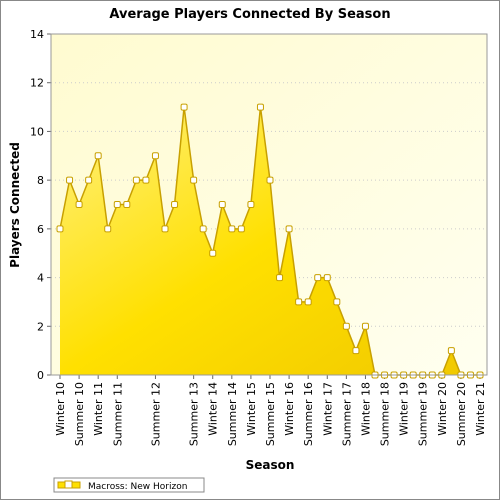 Image resolution: width=500 pixels, height=504 pixels. What do you see at coordinates (249, 14) in the screenshot?
I see `chart-title: Average Players Connected By Season` at bounding box center [249, 14].